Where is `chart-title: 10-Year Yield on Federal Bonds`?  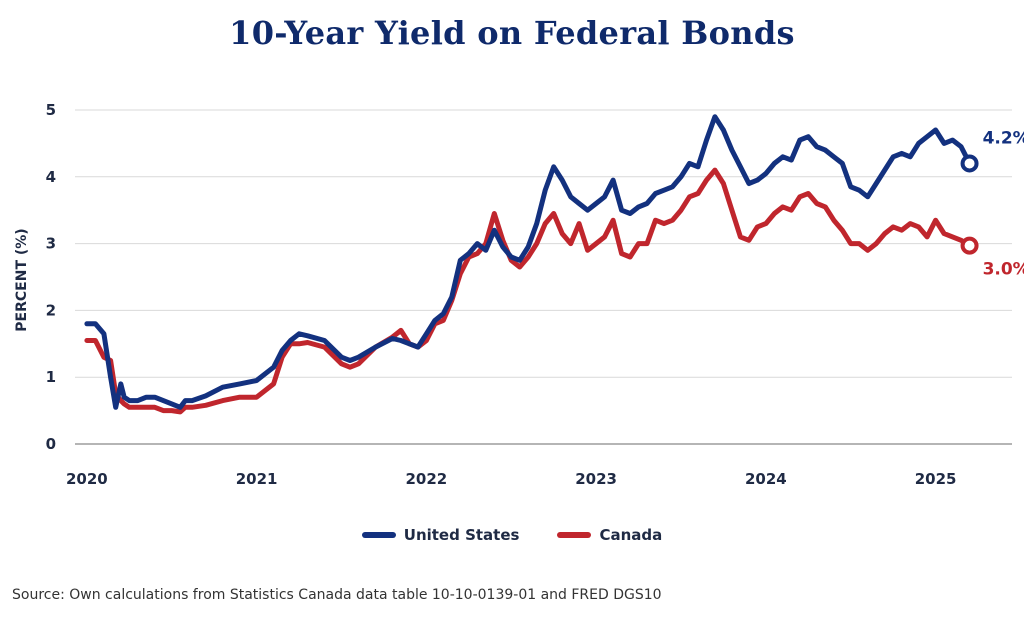 chart-title: 10-Year Yield on Federal Bonds is located at coordinates (512, 33).